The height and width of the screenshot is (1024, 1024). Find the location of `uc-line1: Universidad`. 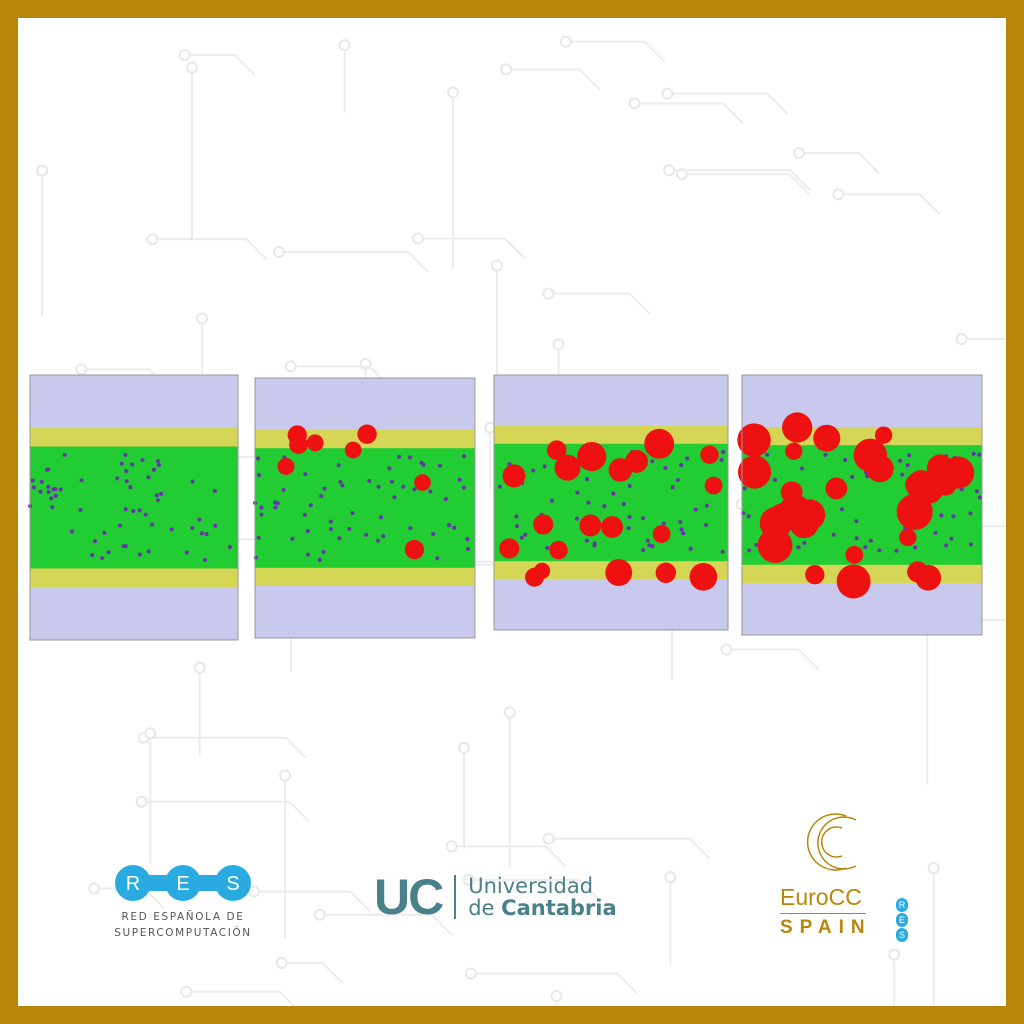

uc-line1: Universidad is located at coordinates (531, 886).